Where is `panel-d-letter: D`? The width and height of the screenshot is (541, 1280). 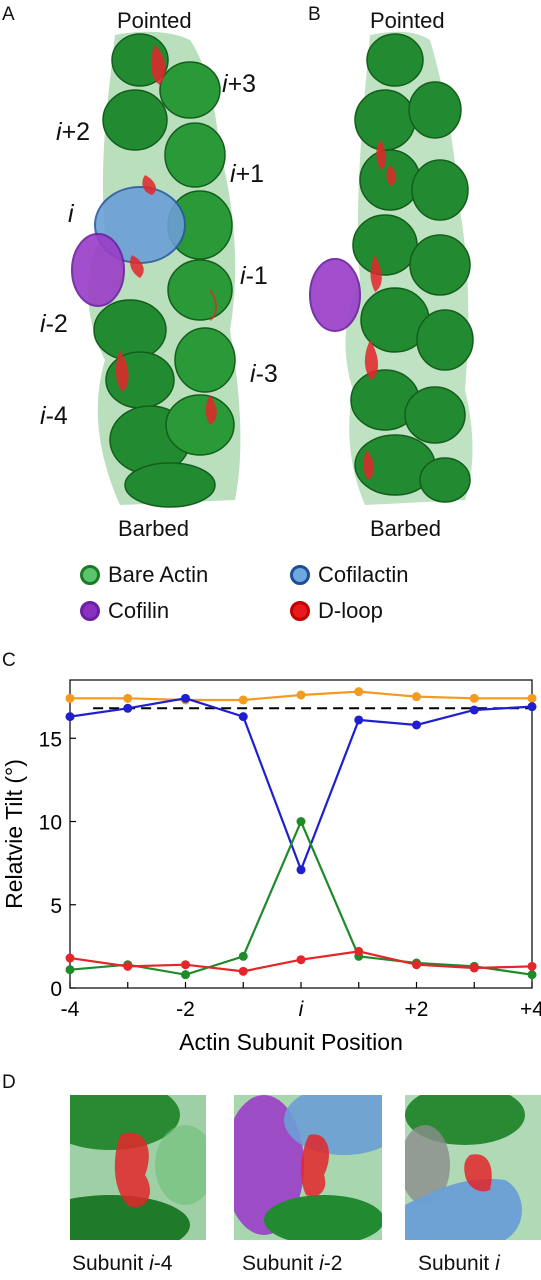
panel-d-letter: D is located at coordinates (9, 1082).